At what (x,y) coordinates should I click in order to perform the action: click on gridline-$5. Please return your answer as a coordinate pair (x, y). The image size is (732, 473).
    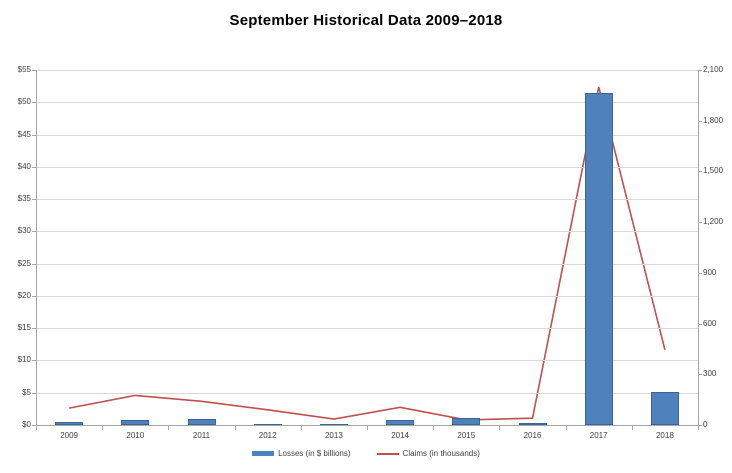
    Looking at the image, I should click on (367, 393).